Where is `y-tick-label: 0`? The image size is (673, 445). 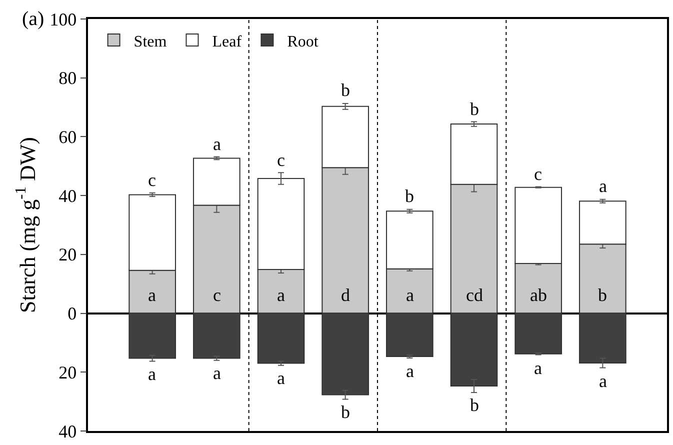
y-tick-label: 0 is located at coordinates (72, 314).